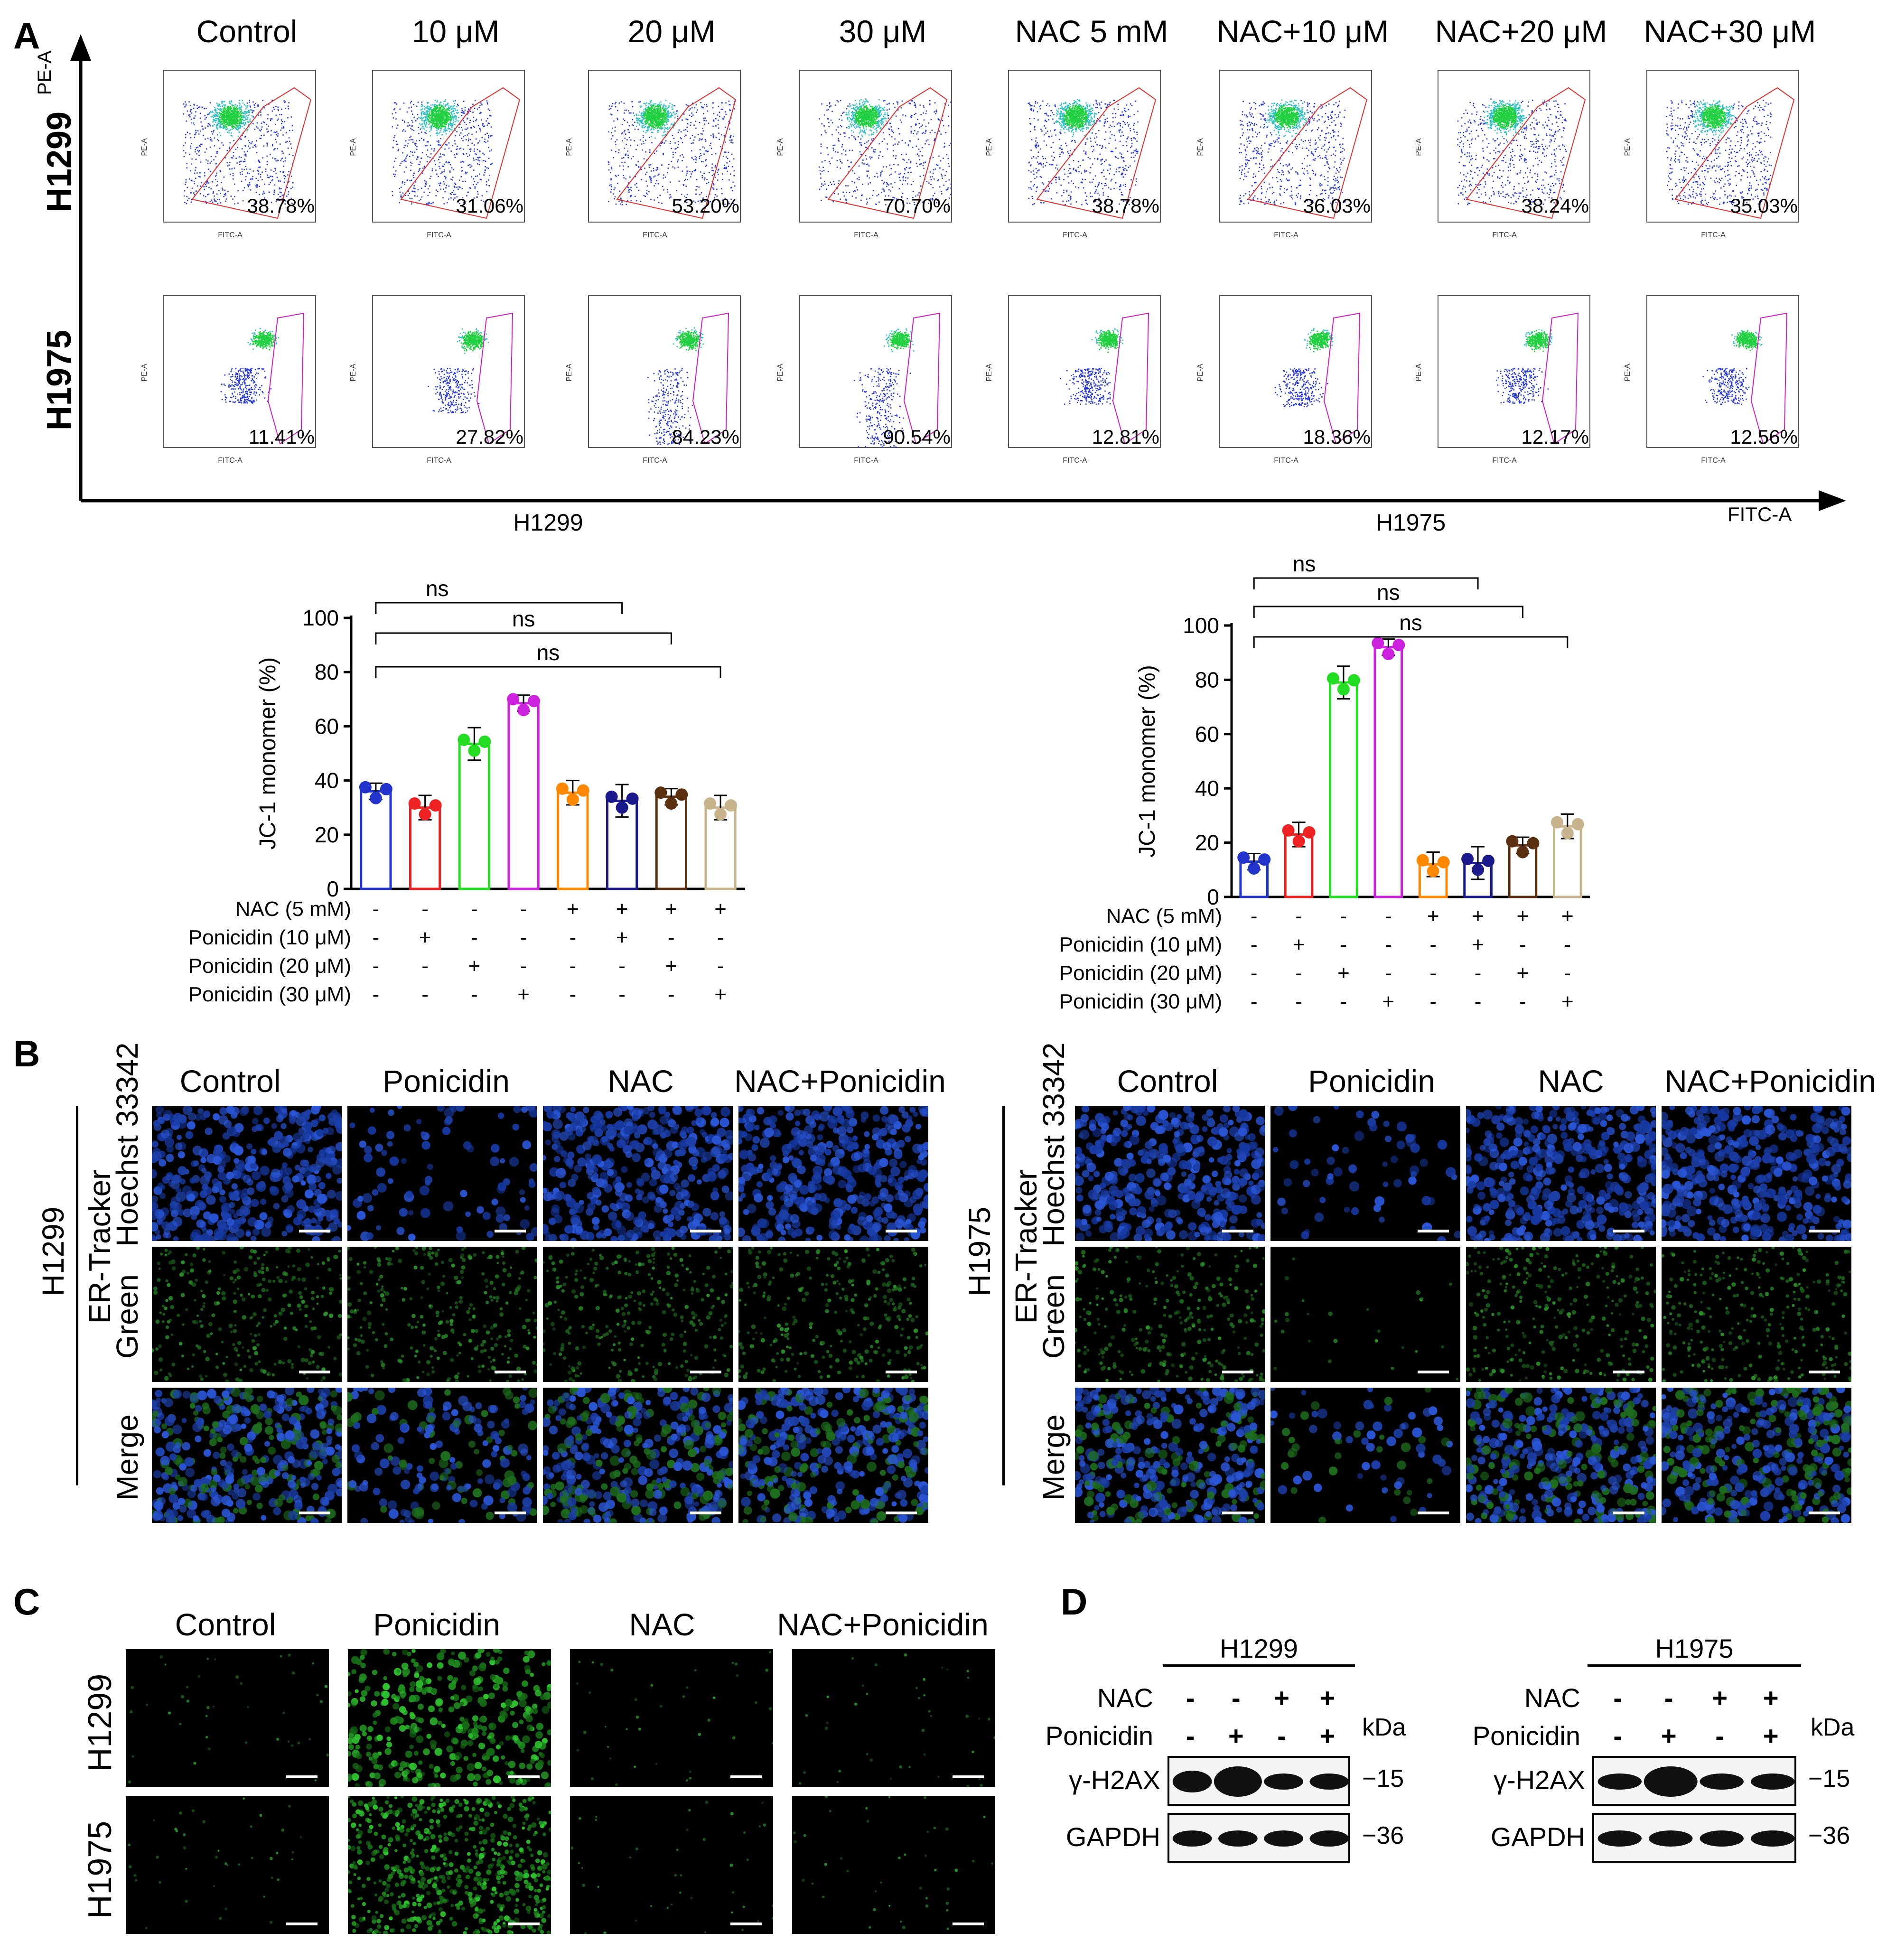  I want to click on blot-band-name: GAPDH, so click(1532, 1837).